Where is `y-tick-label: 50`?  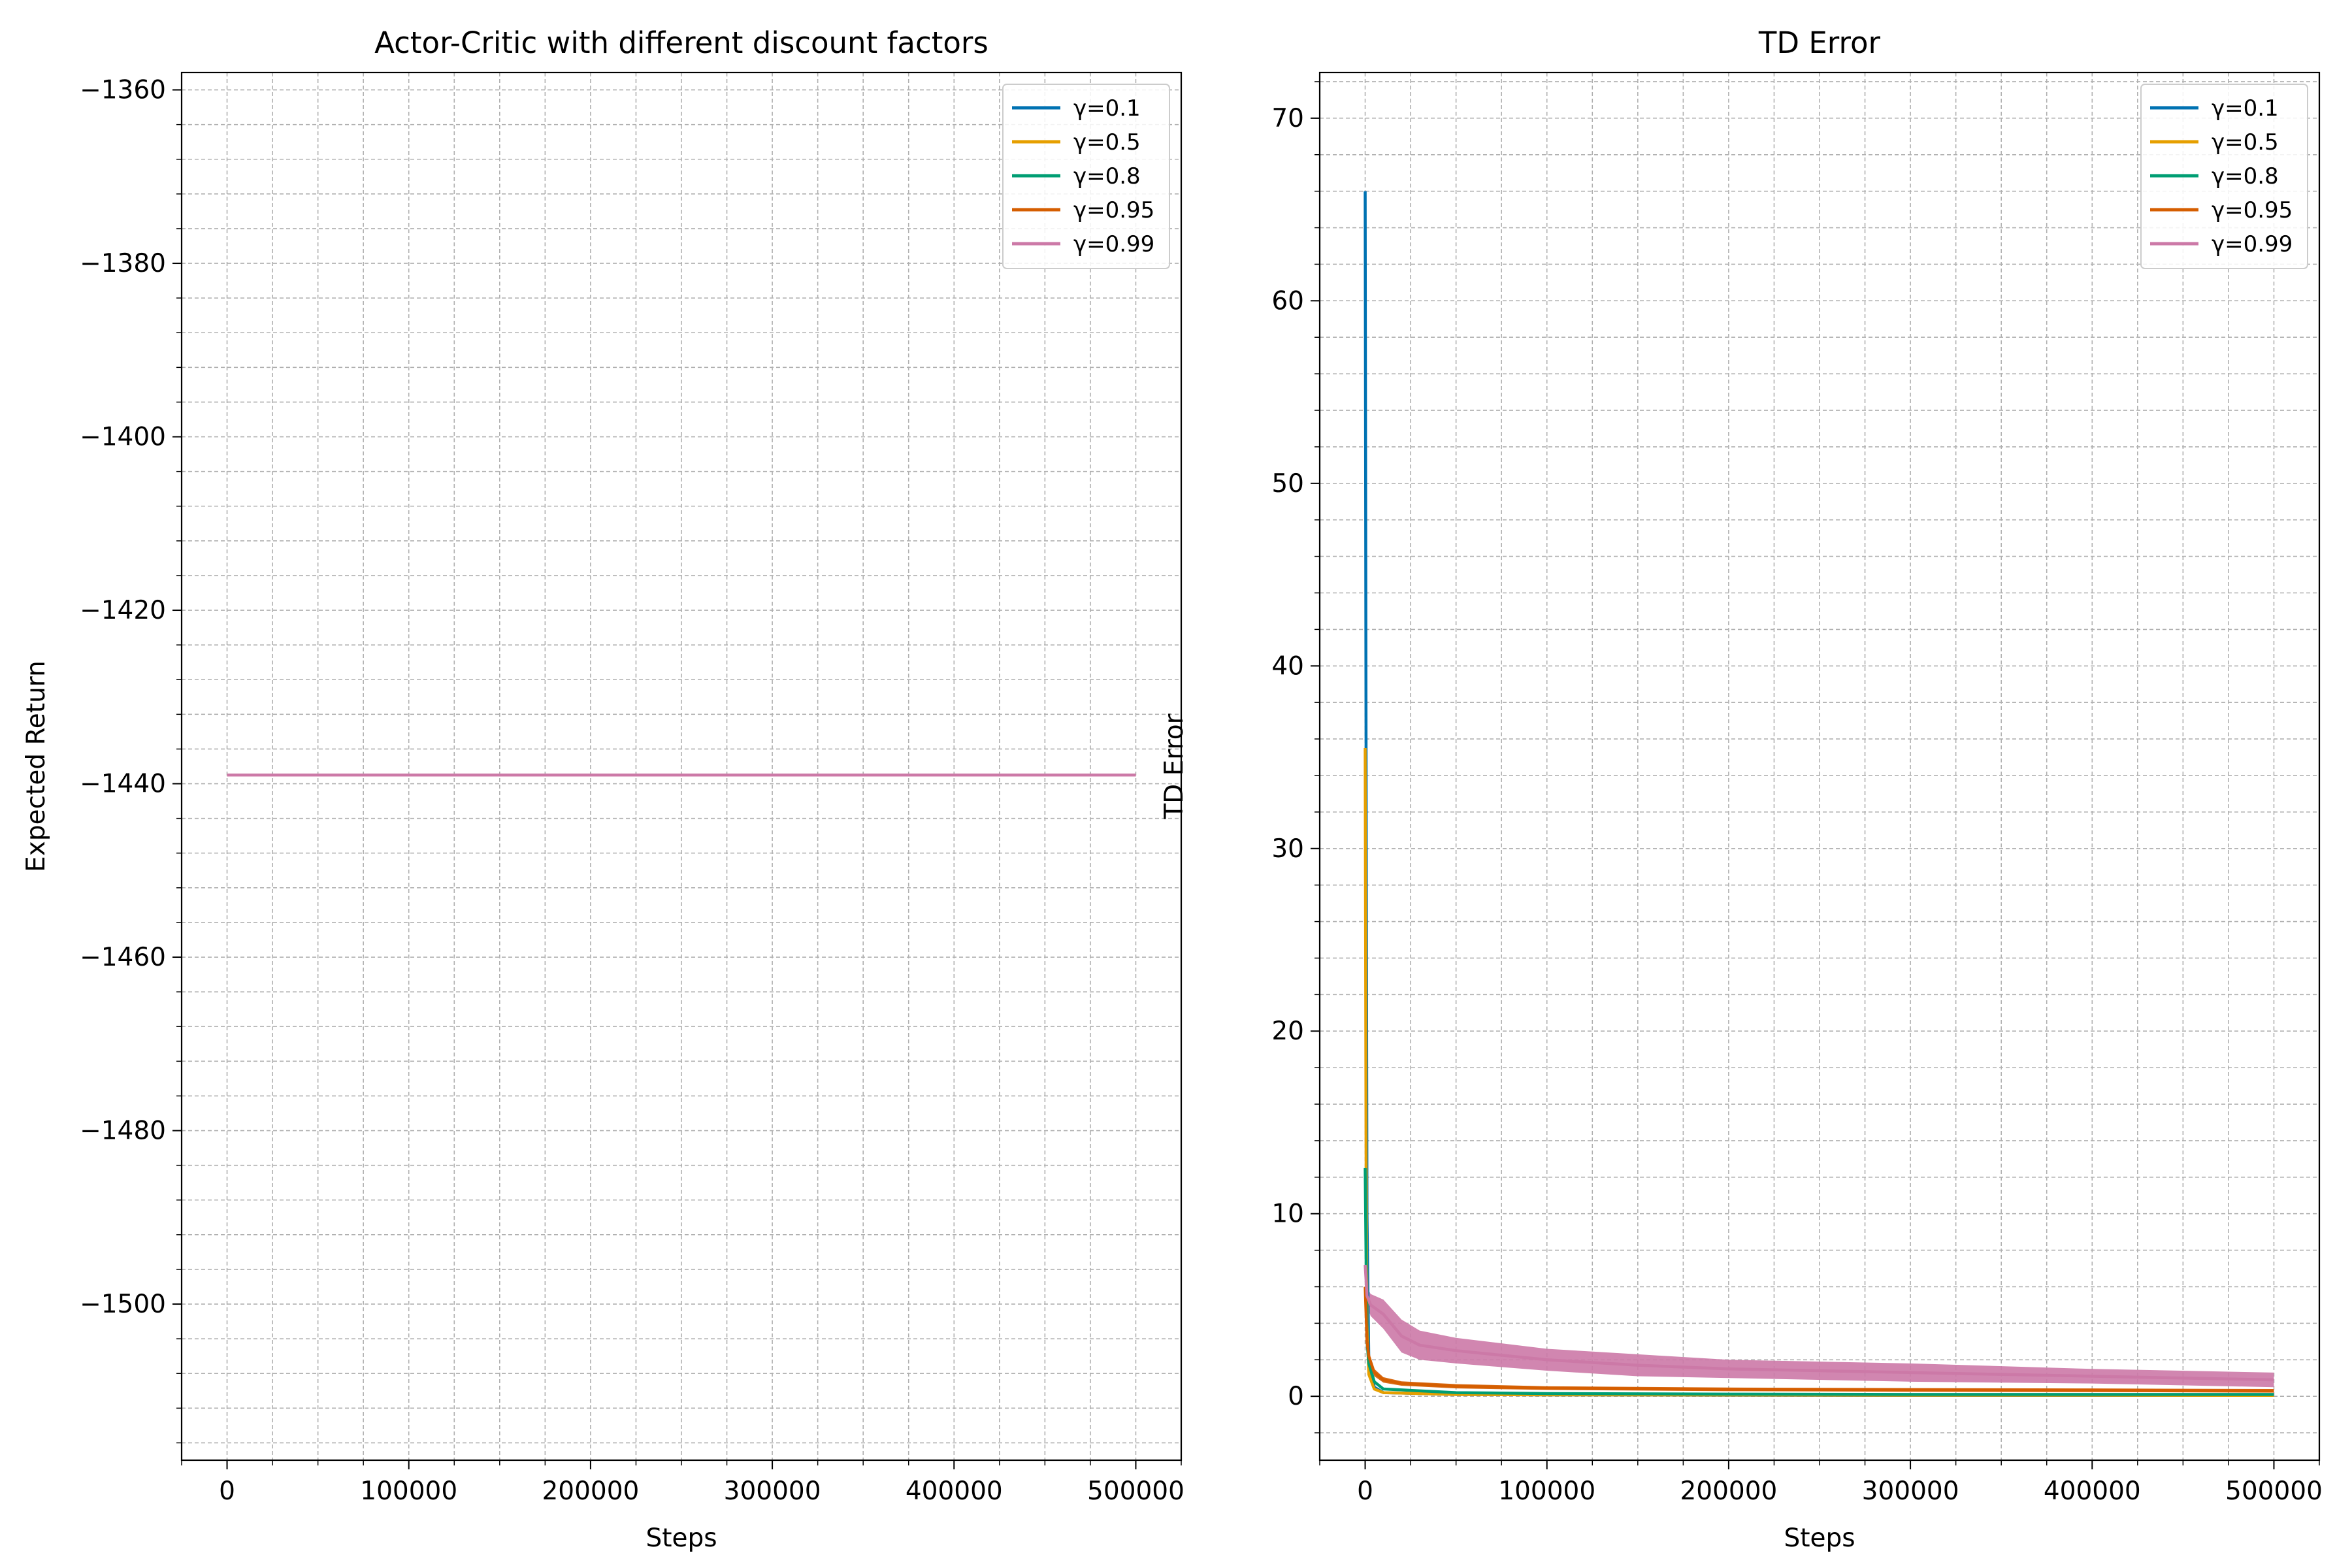 y-tick-label: 50 is located at coordinates (1287, 483).